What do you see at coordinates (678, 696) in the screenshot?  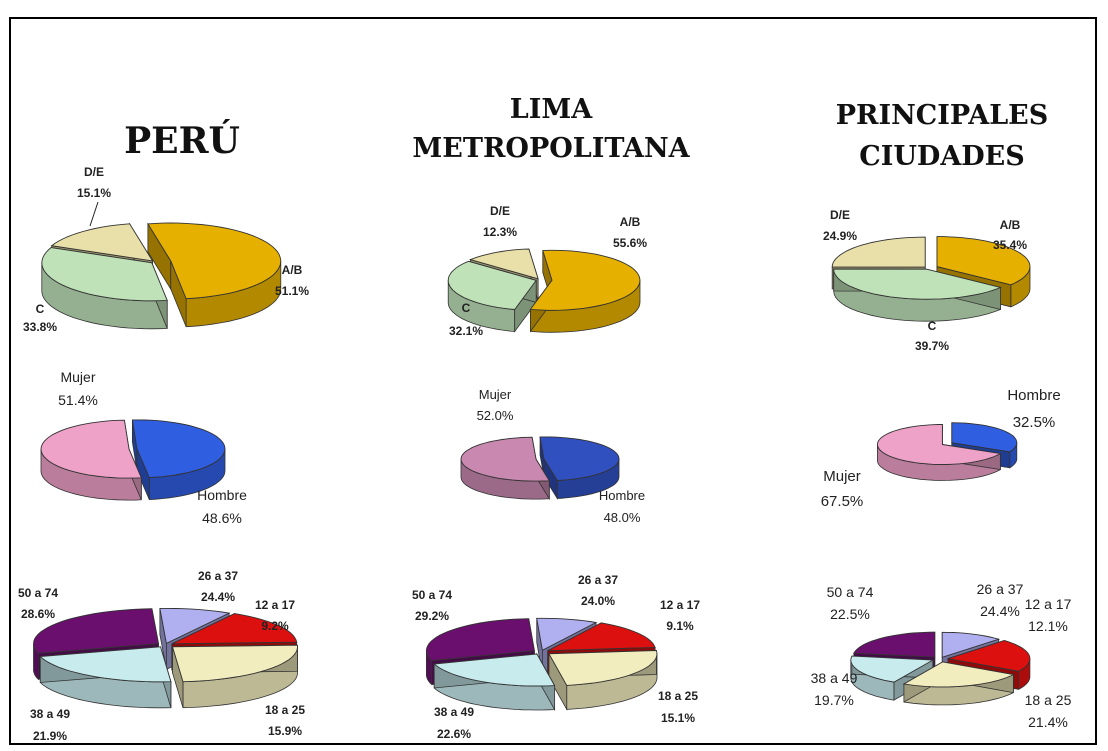 I see `label-lima-metropolitana-18-a-25: 18 a 25` at bounding box center [678, 696].